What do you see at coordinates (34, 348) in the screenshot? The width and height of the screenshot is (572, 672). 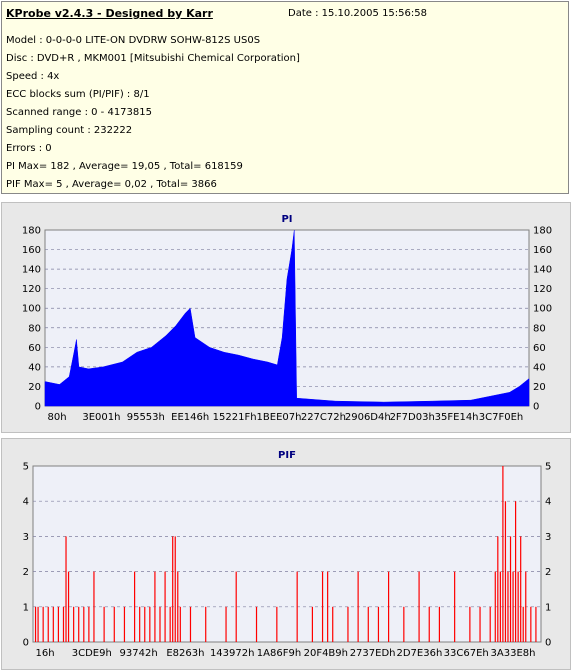 I see `pi-ytick-left: 60` at bounding box center [34, 348].